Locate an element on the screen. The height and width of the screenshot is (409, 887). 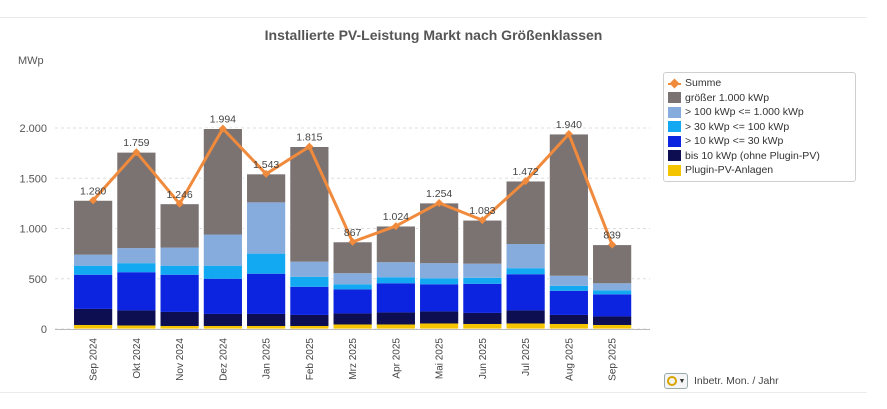
bottom-divider is located at coordinates (433, 392).